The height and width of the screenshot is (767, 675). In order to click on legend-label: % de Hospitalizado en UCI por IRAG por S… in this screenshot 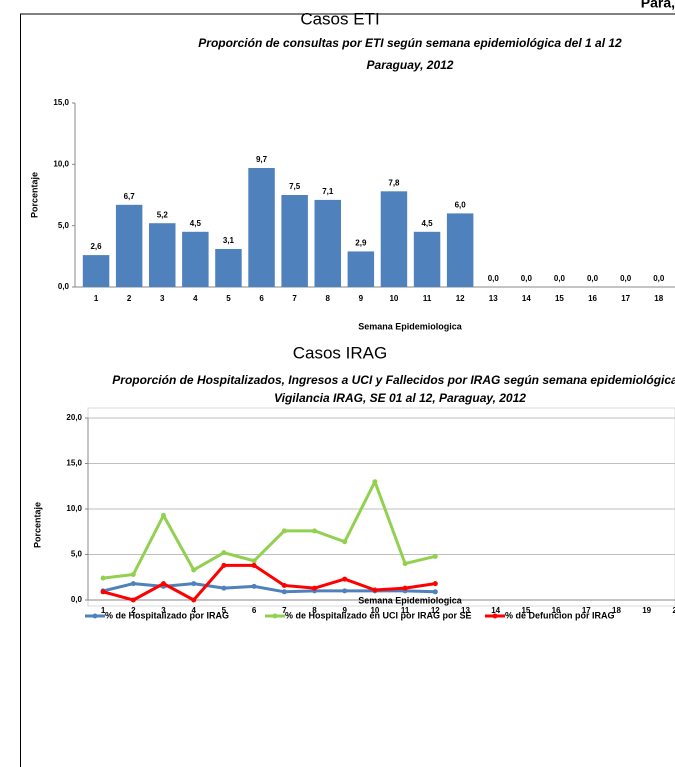, I will do `click(378, 615)`.